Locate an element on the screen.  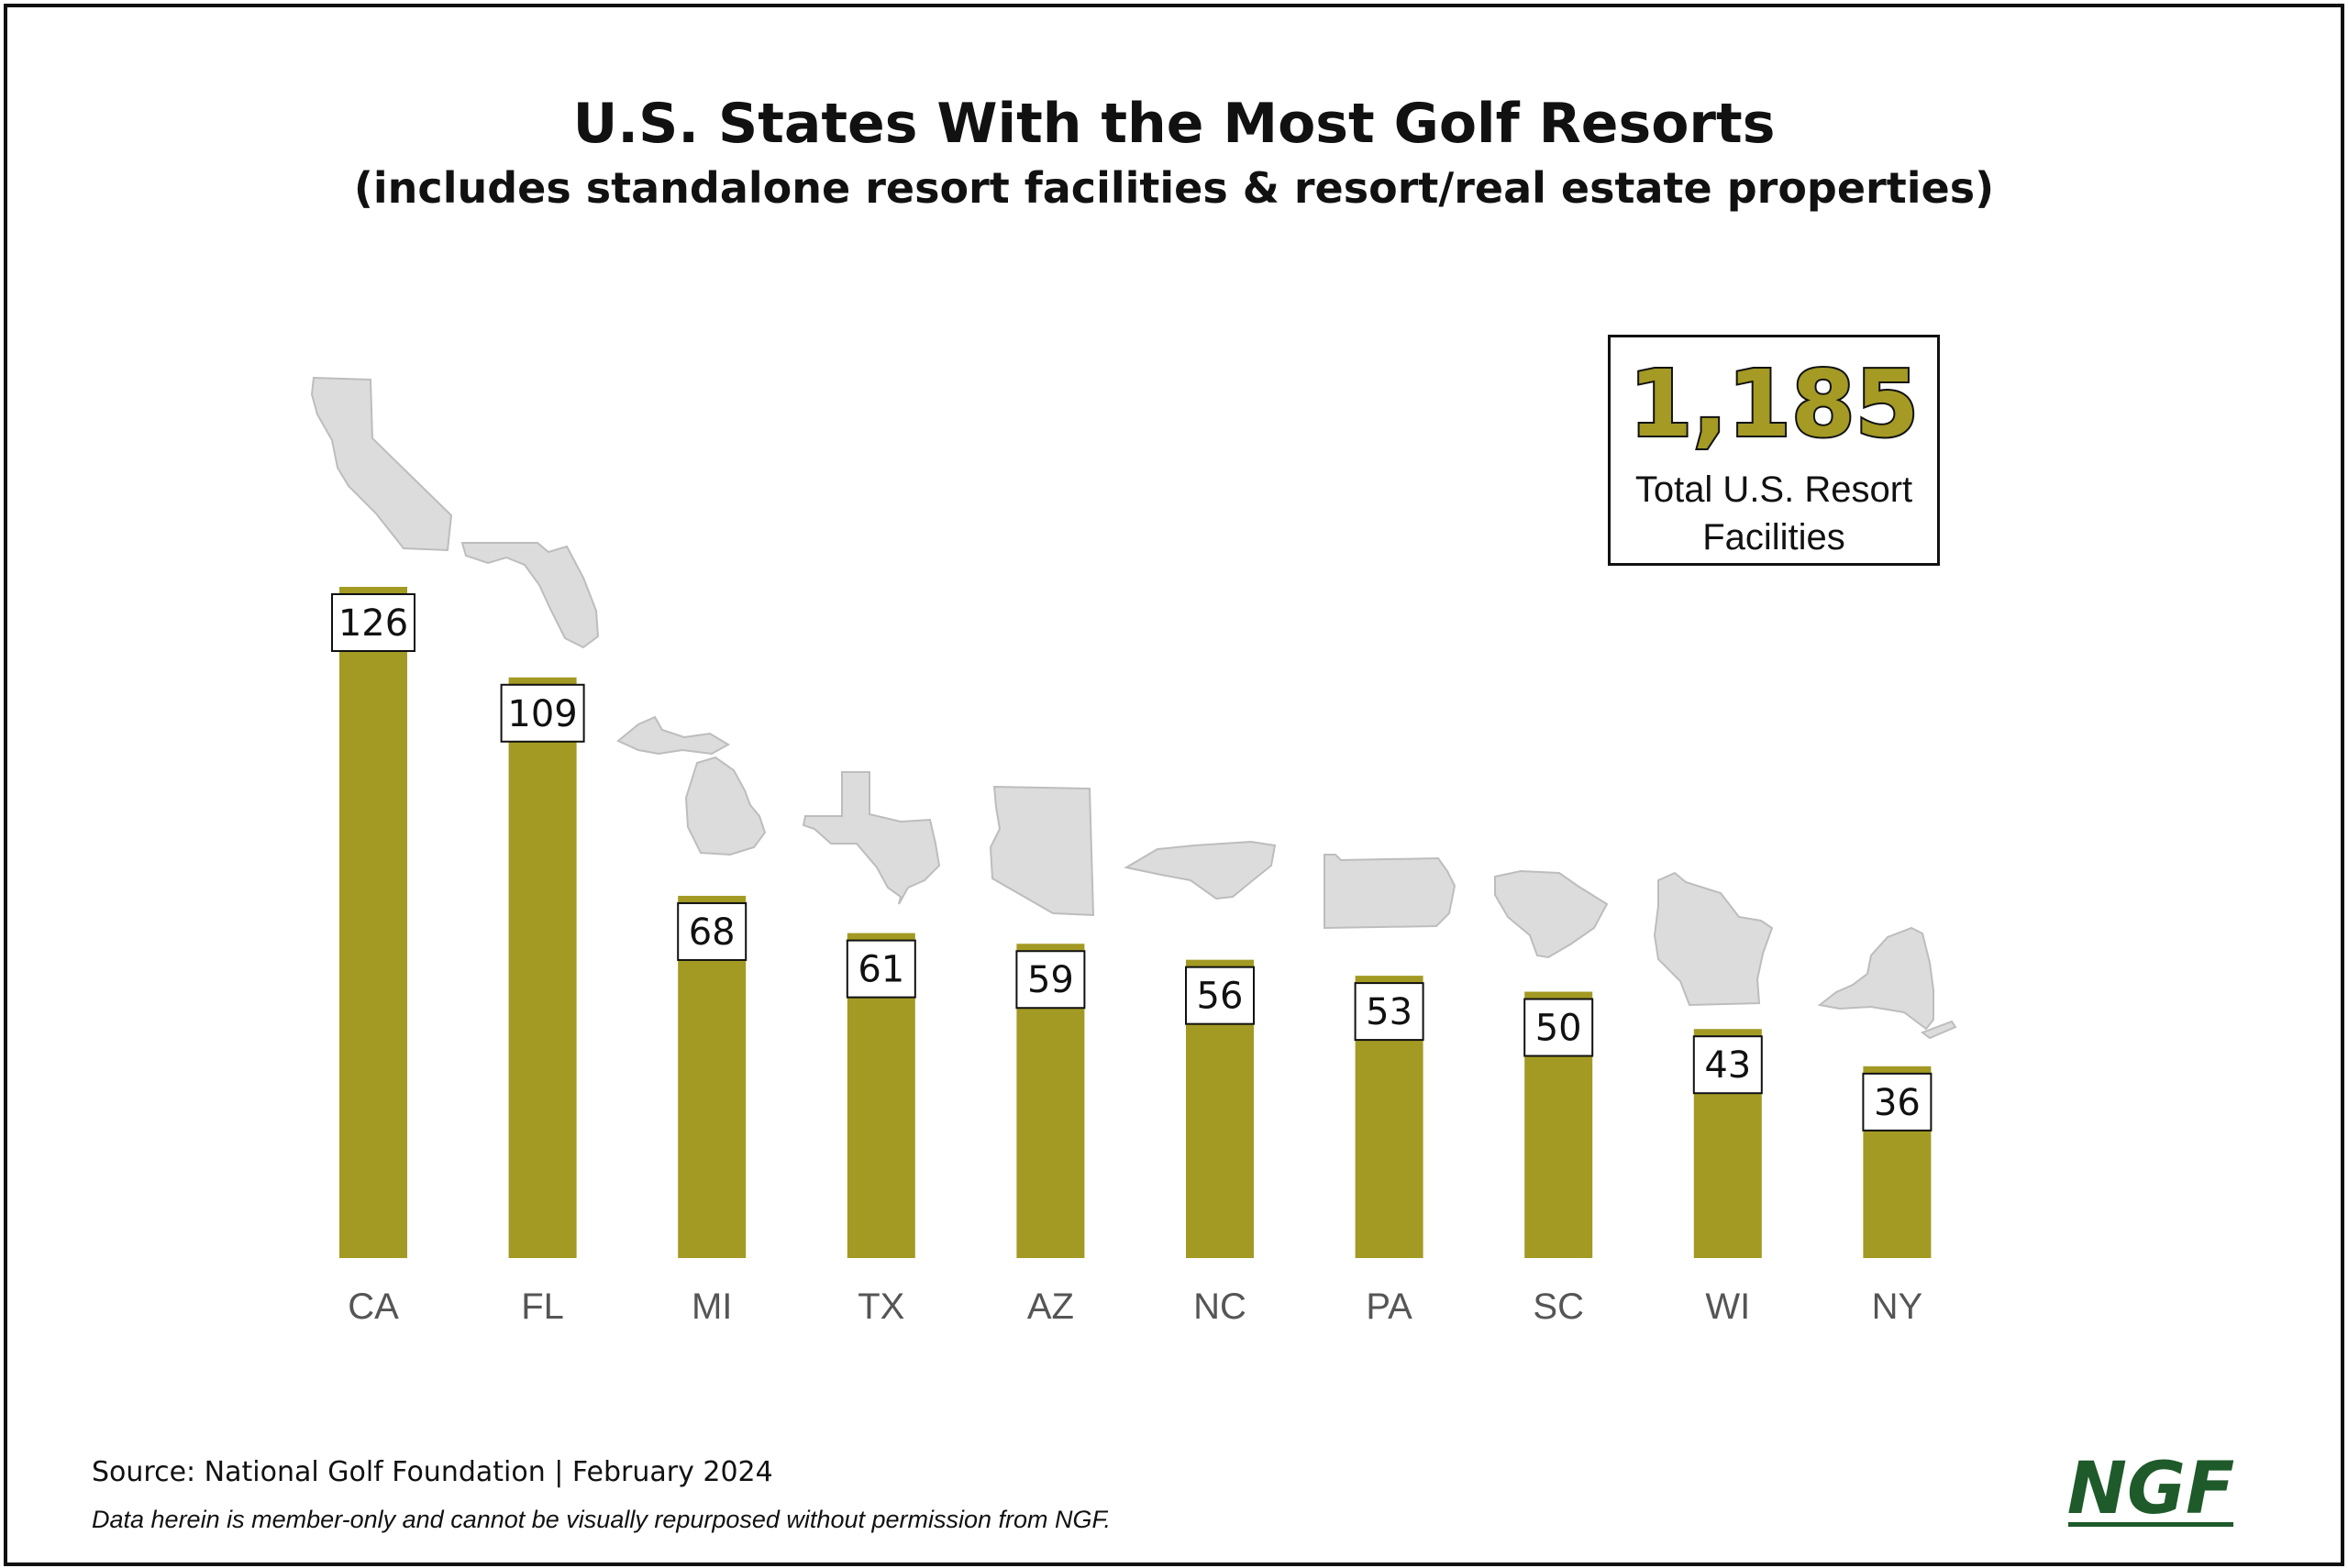
total-label: Total U.S. Resort Facilities is located at coordinates (1773, 513).